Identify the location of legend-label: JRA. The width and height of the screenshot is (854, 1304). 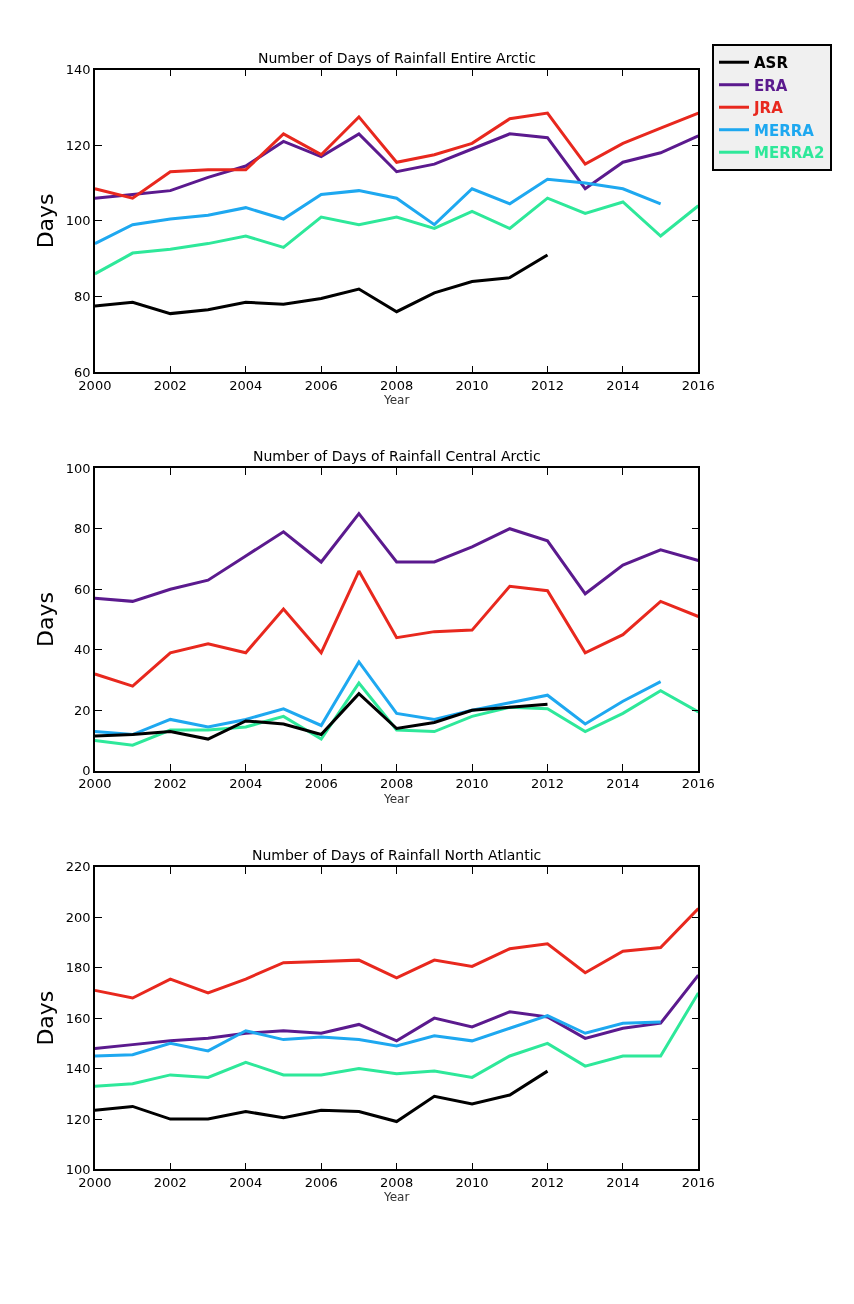
(768, 108).